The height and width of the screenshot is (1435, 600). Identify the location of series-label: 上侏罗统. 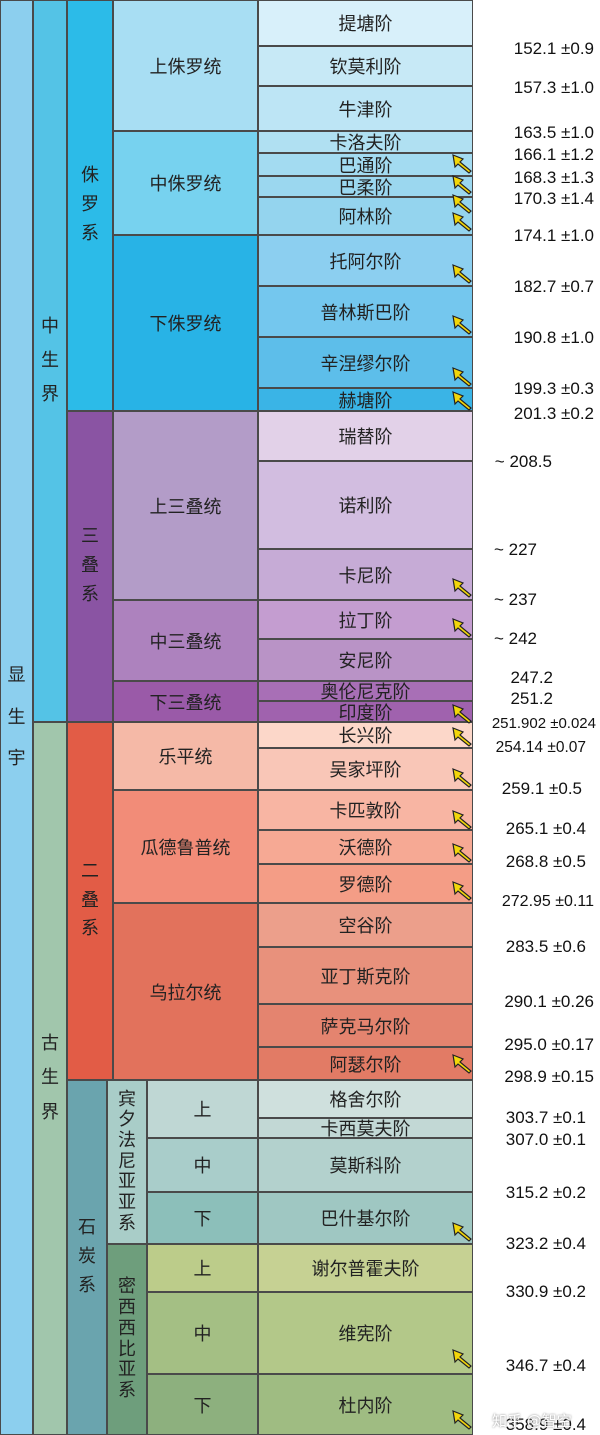
(185, 67).